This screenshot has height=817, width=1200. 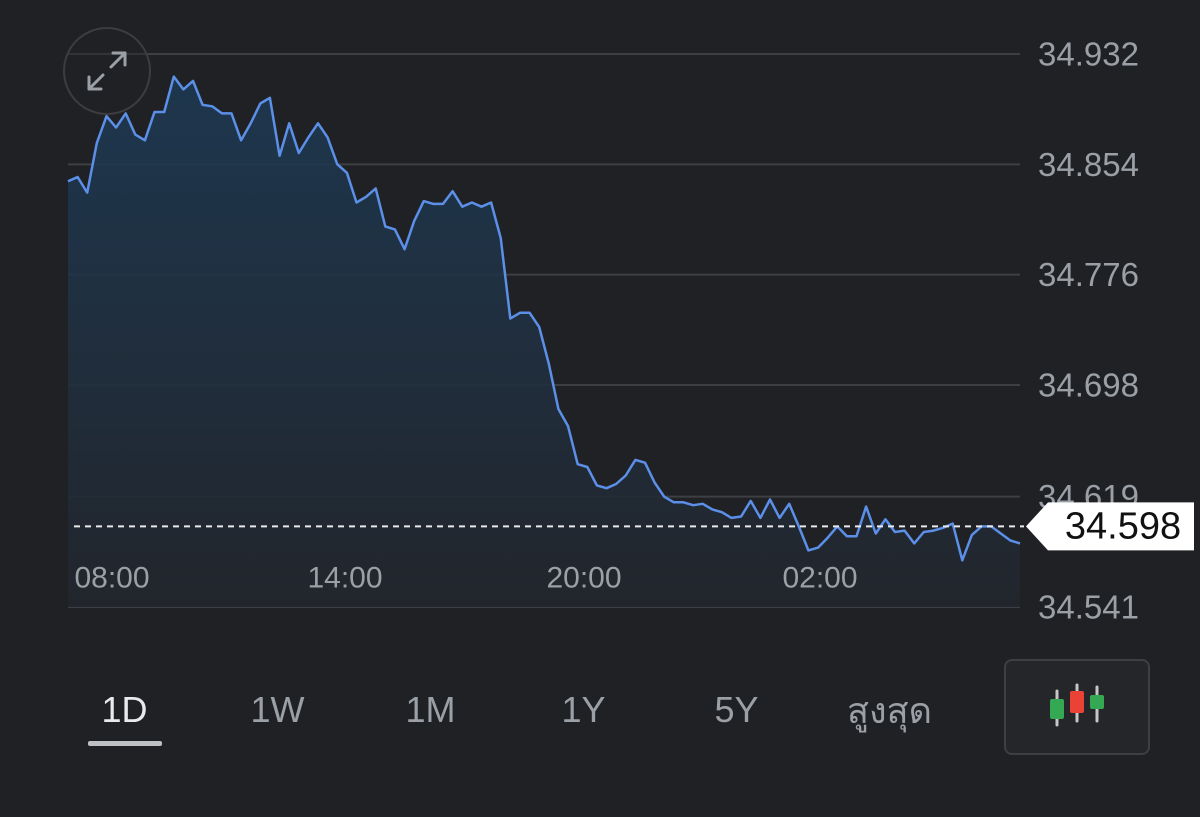 I want to click on expand-button, so click(x=107, y=71).